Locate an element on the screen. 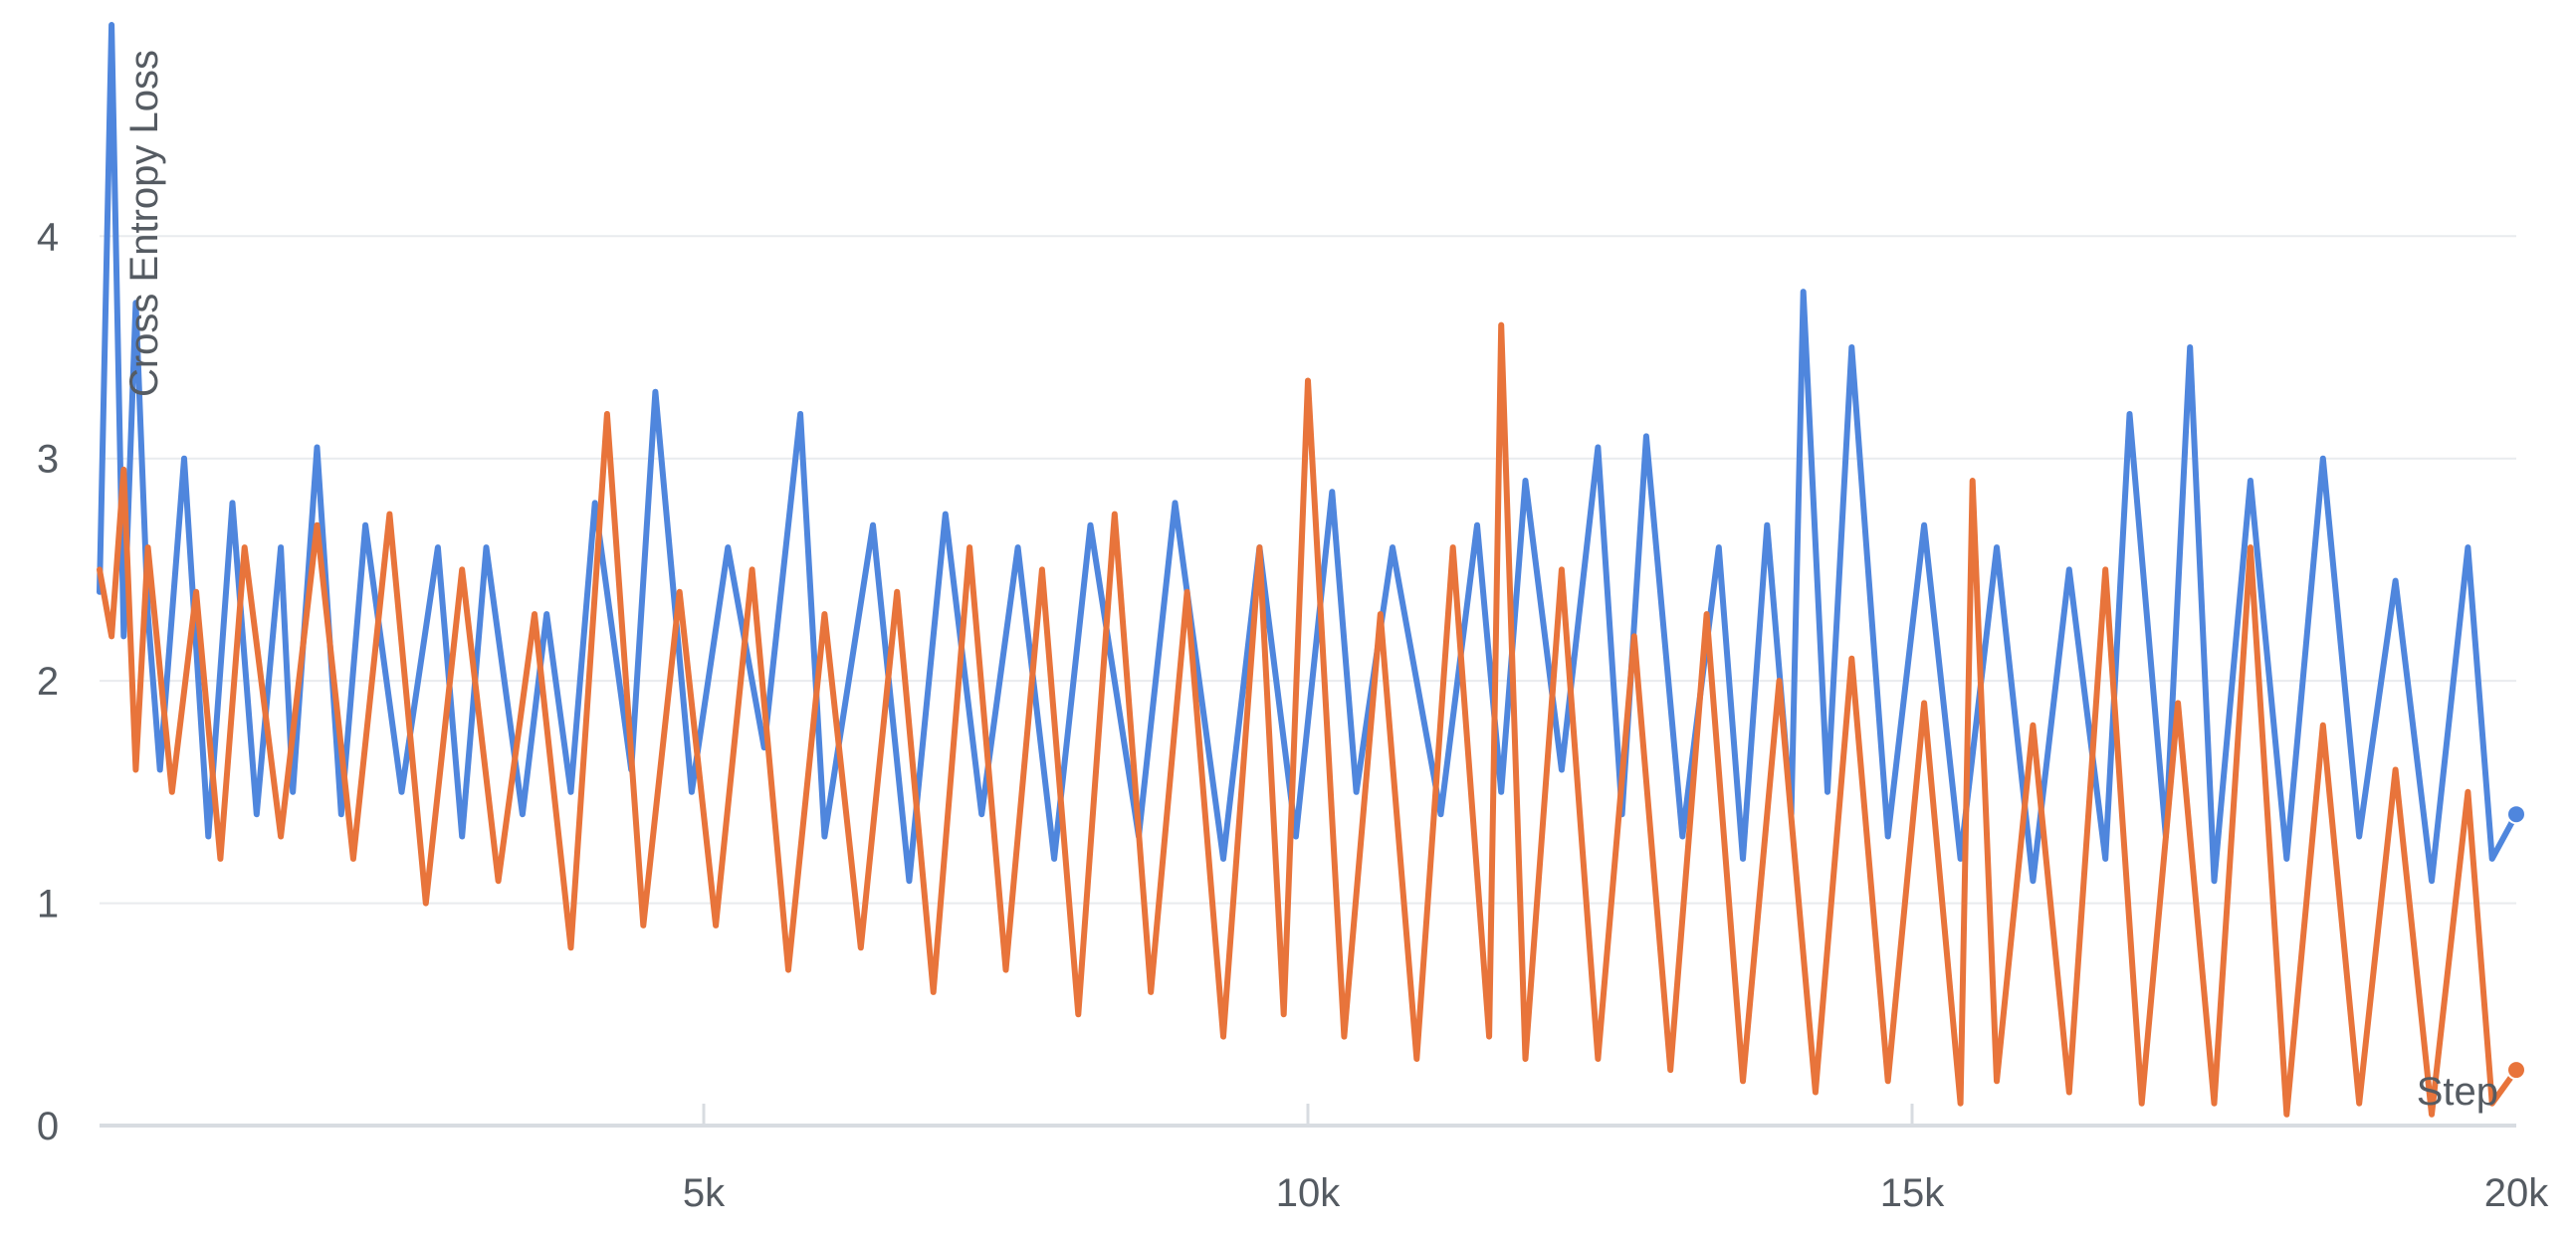  y-axis-title: Cross Entropy Loss is located at coordinates (144, 223).